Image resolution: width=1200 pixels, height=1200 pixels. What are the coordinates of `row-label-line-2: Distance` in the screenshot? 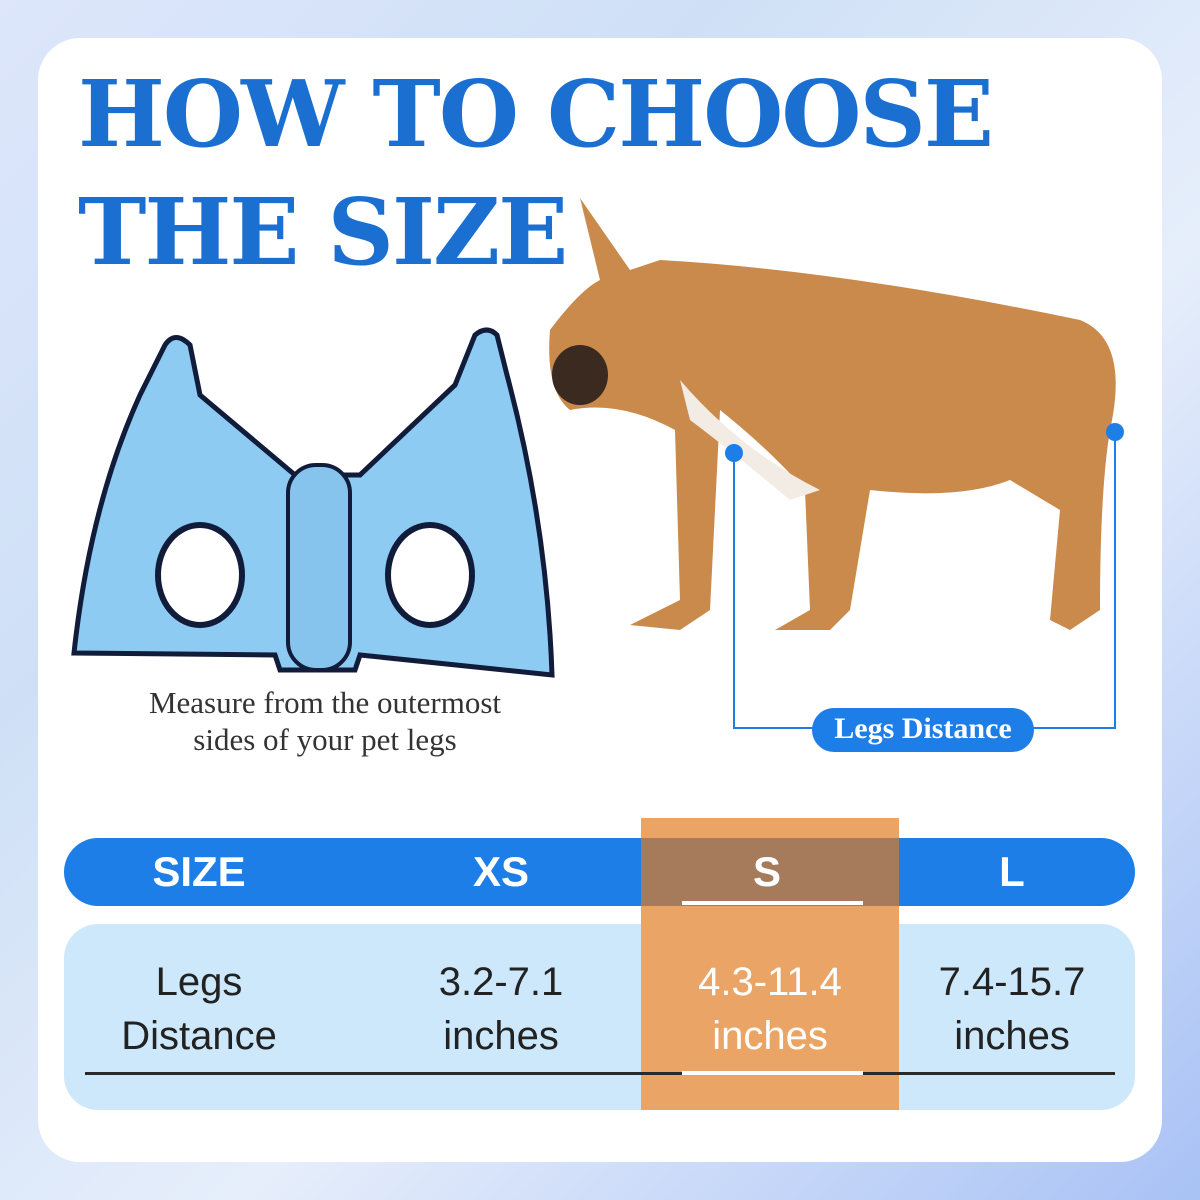 It's located at (199, 1036).